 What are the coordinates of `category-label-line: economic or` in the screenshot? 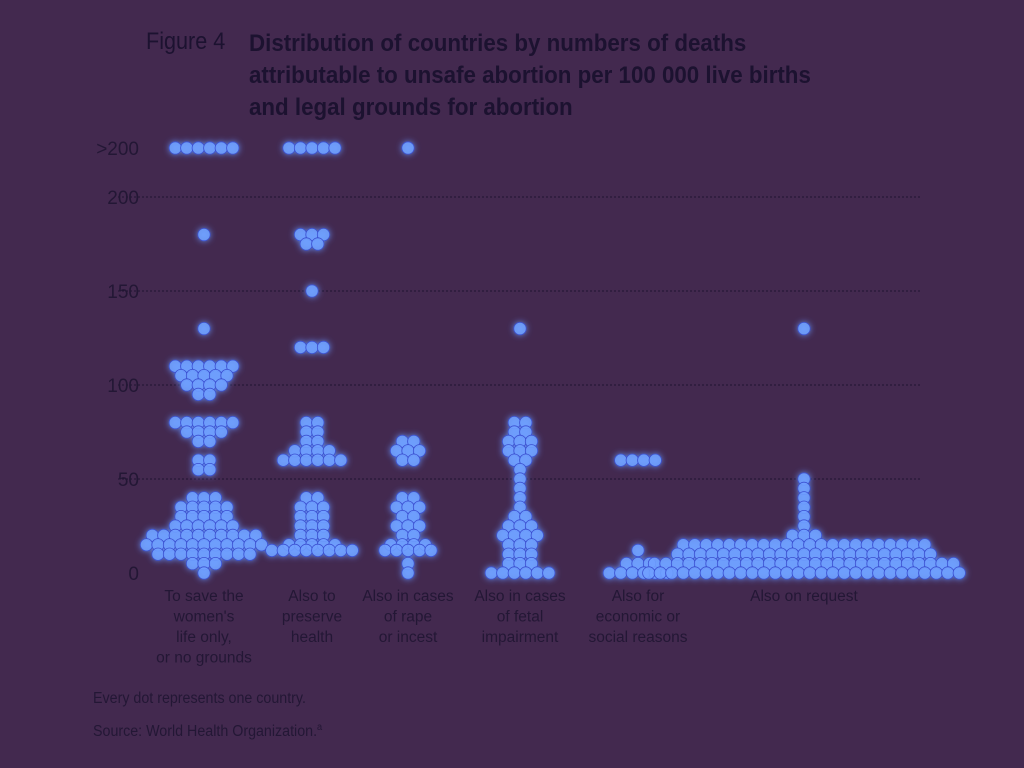 It's located at (638, 617).